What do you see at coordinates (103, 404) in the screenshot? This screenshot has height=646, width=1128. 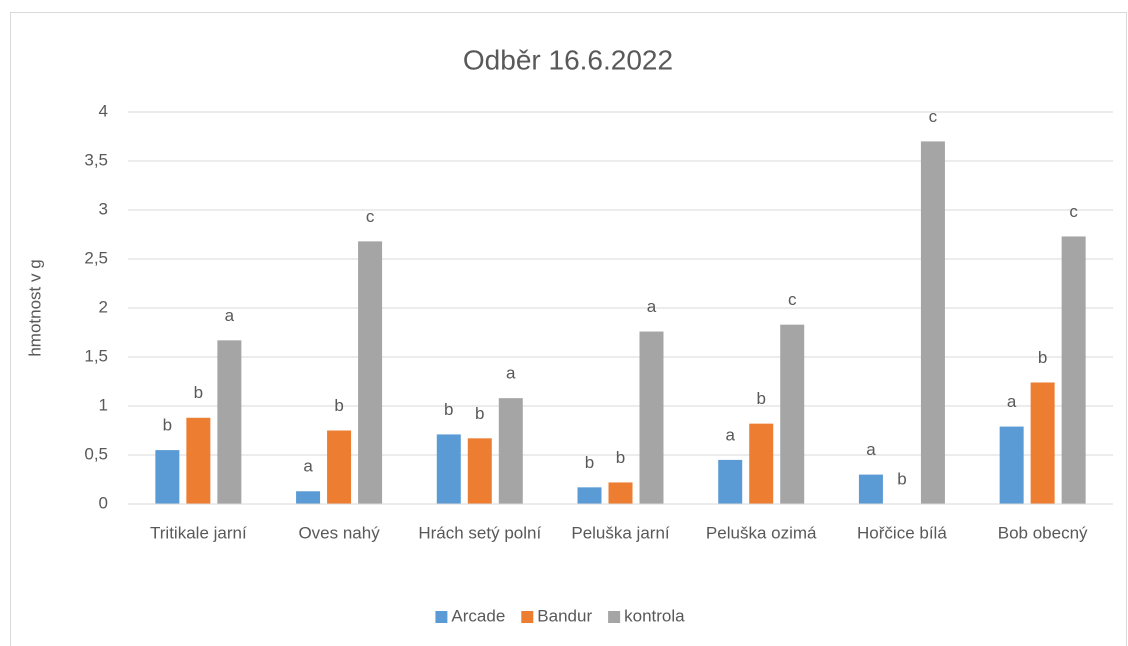 I see `y-tick-label: 1` at bounding box center [103, 404].